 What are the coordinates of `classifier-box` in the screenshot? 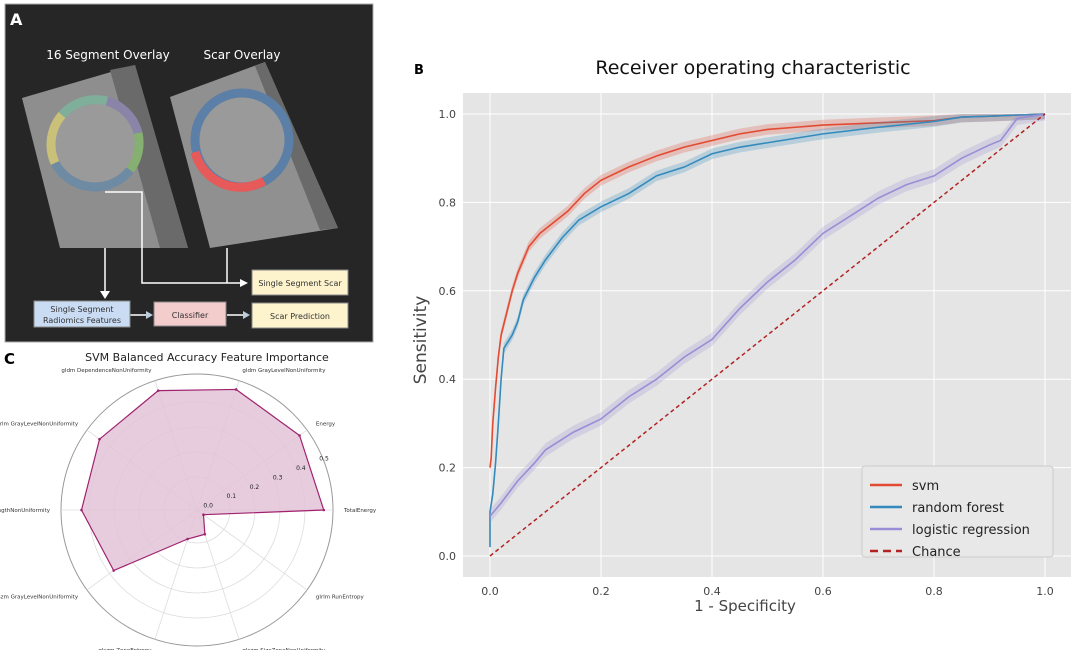 It's located at (190, 314).